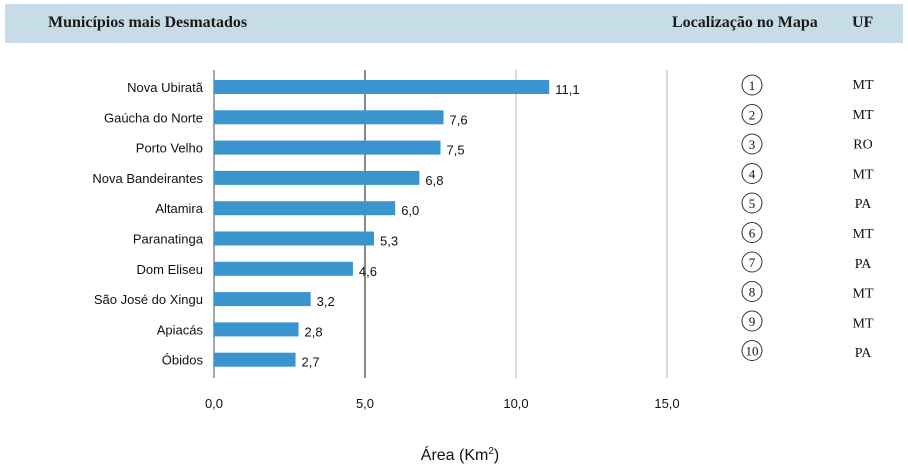 The image size is (908, 474). Describe the element at coordinates (459, 119) in the screenshot. I see `value-label: 7,6` at that location.